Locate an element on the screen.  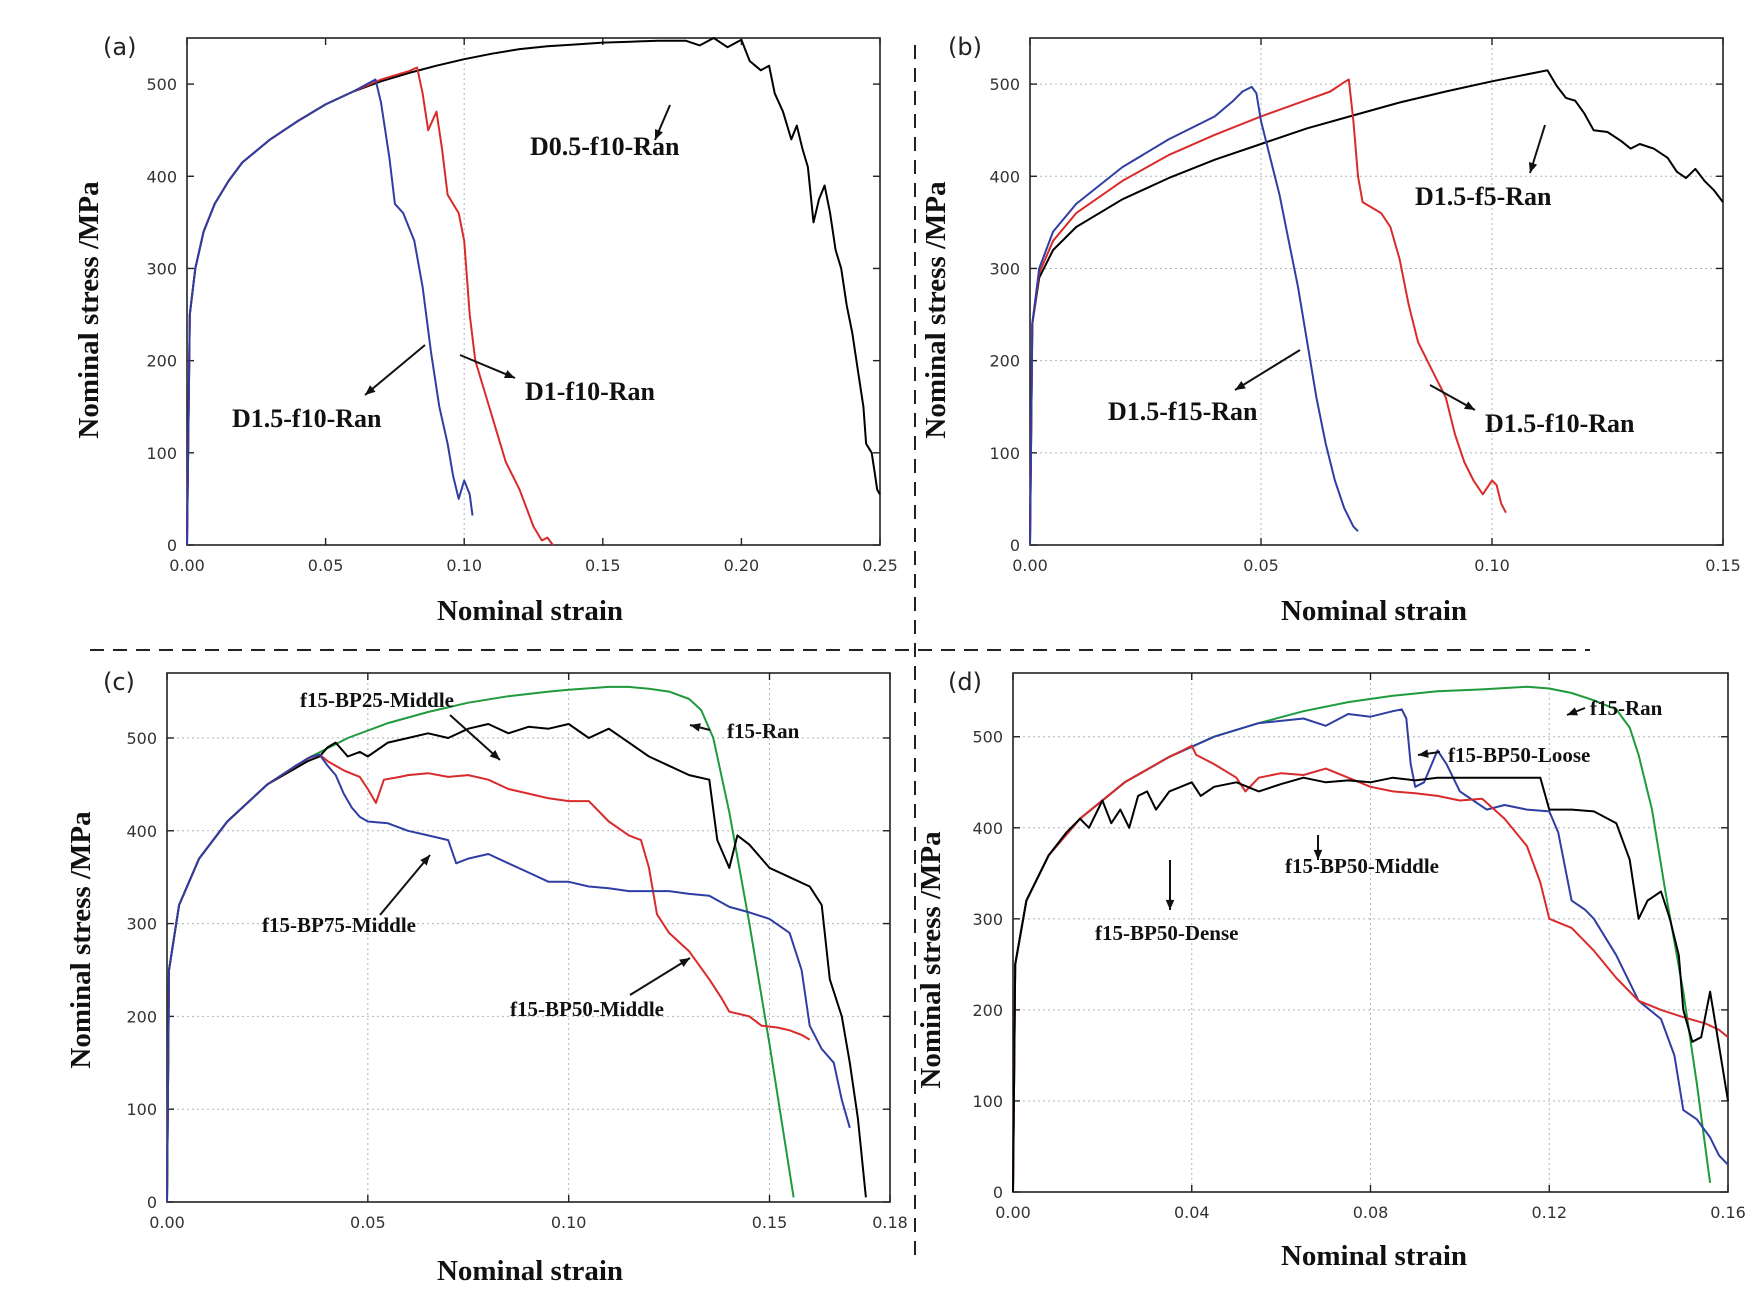
x-tick-label: 0.08 is located at coordinates (1371, 1212).